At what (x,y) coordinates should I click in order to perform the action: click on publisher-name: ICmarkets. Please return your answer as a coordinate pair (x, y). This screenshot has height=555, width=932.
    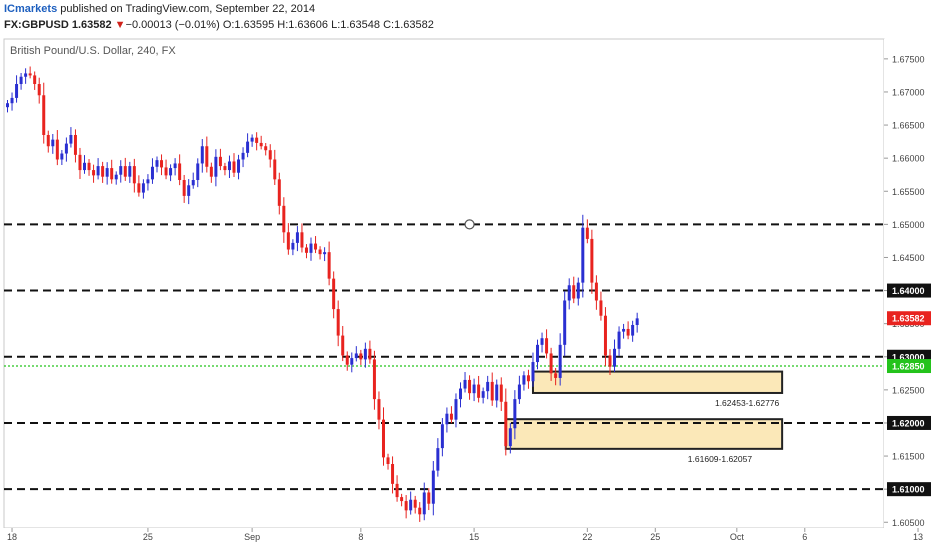
    Looking at the image, I should click on (31, 9).